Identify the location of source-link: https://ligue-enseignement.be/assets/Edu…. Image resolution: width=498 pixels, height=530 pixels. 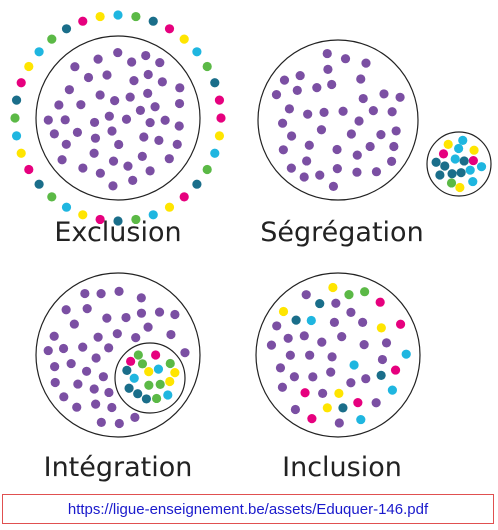
(248, 509).